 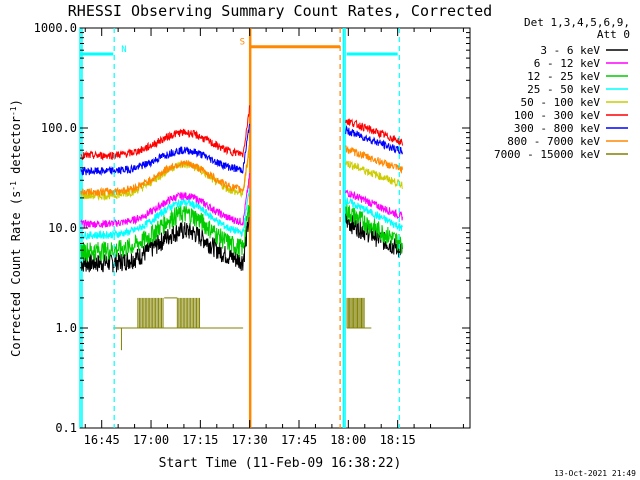 What do you see at coordinates (561, 102) in the screenshot?
I see `legend-label-4: 50 - 100 keV` at bounding box center [561, 102].